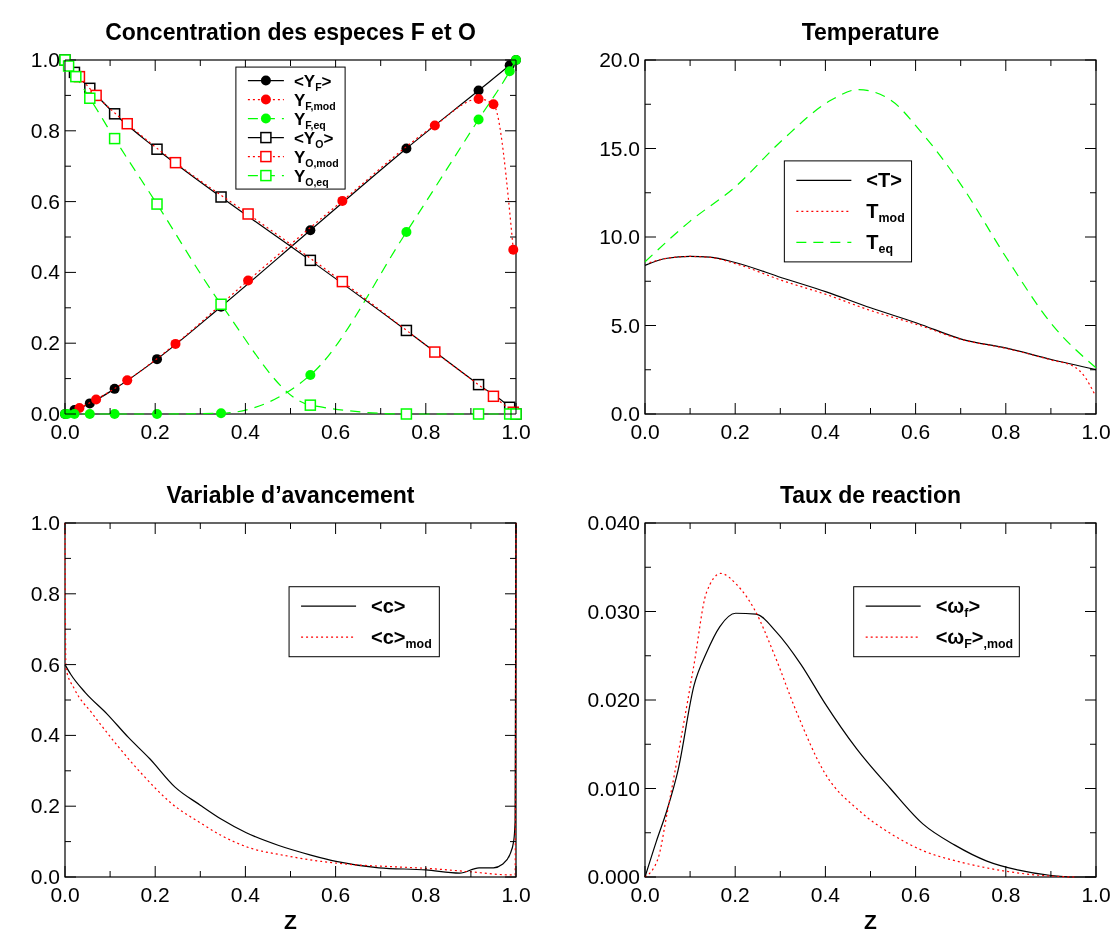 Image resolution: width=1119 pixels, height=947 pixels. I want to click on y-tick-label: 5.0, so click(625, 325).